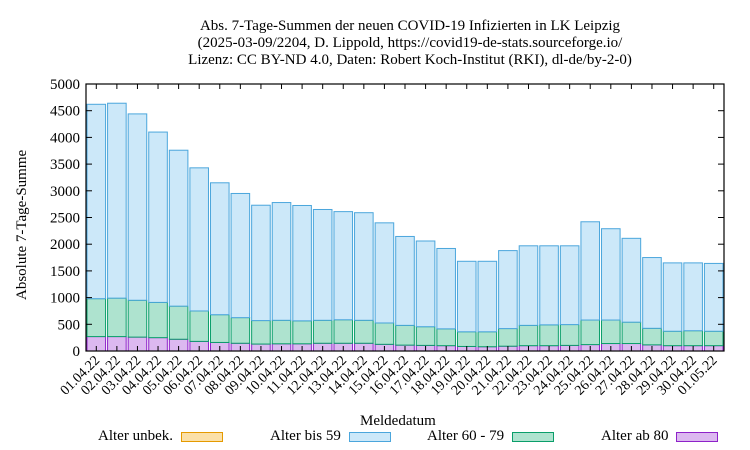 This screenshot has width=750, height=450. What do you see at coordinates (635, 436) in the screenshot?
I see `legend-label: Alter ab 80` at bounding box center [635, 436].